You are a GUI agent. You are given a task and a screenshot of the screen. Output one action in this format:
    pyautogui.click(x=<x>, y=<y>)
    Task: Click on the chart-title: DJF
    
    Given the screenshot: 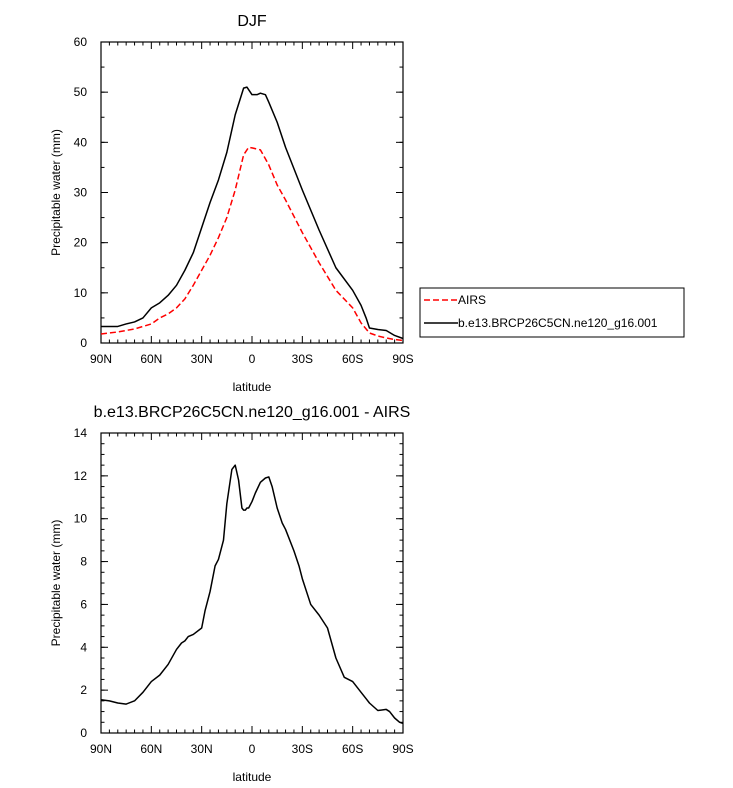 What is the action you would take?
    pyautogui.click(x=252, y=21)
    